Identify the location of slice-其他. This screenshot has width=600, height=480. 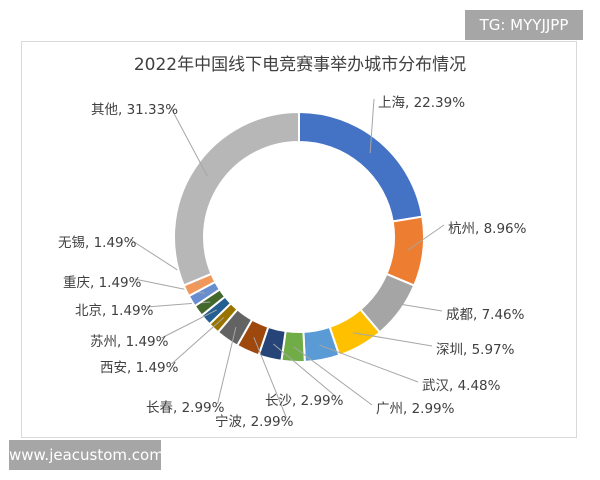
(236, 198).